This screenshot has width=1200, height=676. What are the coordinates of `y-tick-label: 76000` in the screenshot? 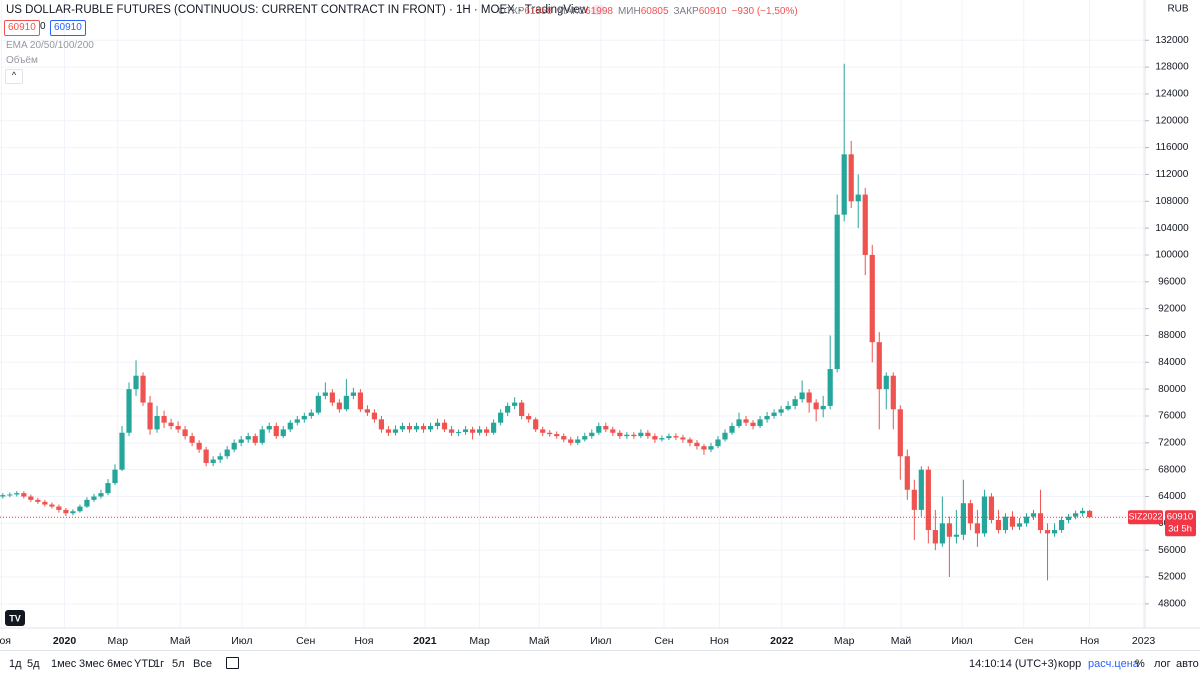 It's located at (1172, 416).